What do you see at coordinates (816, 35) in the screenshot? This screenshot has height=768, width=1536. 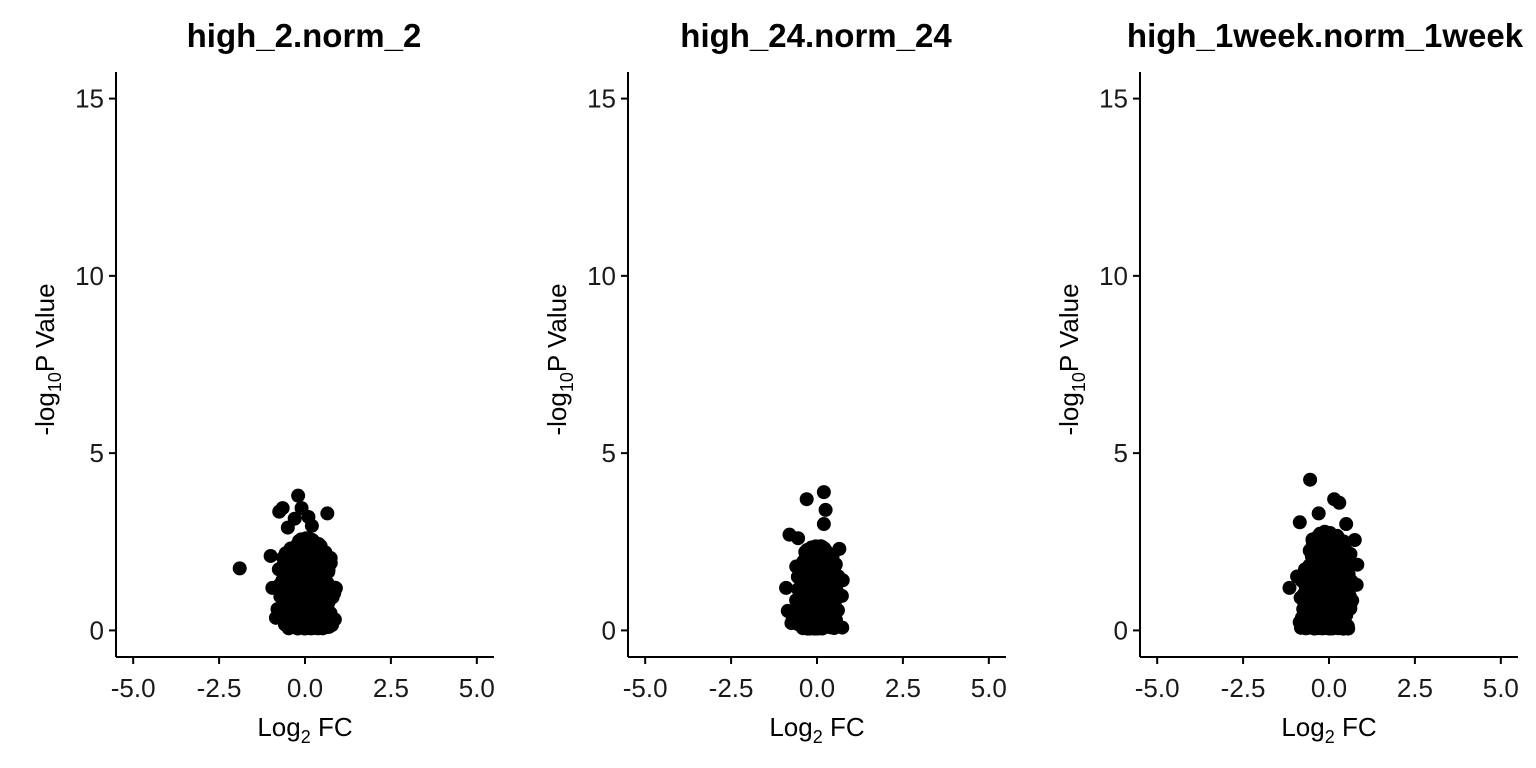 I see `panel-title: high_24.norm_24` at bounding box center [816, 35].